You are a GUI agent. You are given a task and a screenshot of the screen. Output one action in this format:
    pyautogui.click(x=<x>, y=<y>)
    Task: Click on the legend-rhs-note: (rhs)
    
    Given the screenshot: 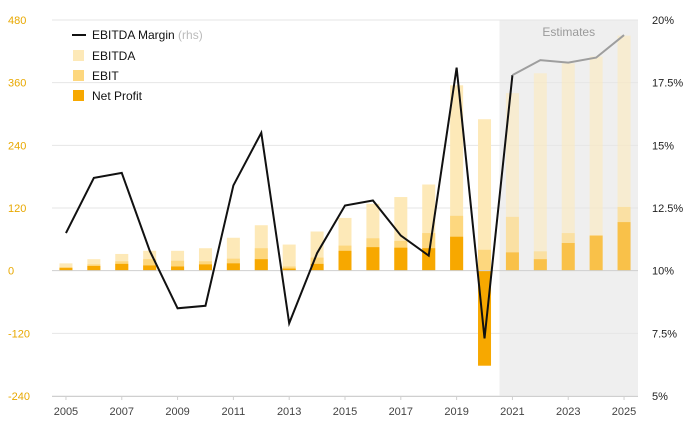 What is the action you would take?
    pyautogui.click(x=190, y=35)
    